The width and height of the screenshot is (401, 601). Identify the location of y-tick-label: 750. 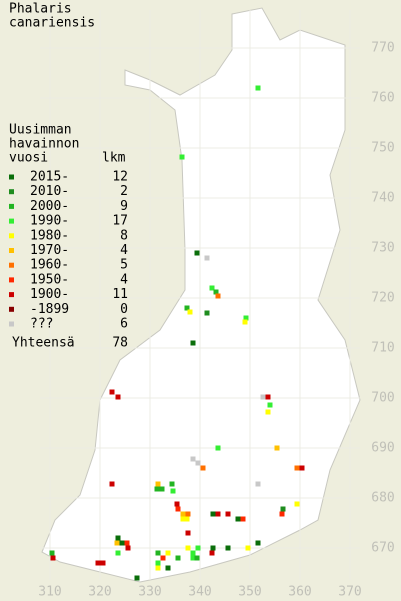
(382, 148).